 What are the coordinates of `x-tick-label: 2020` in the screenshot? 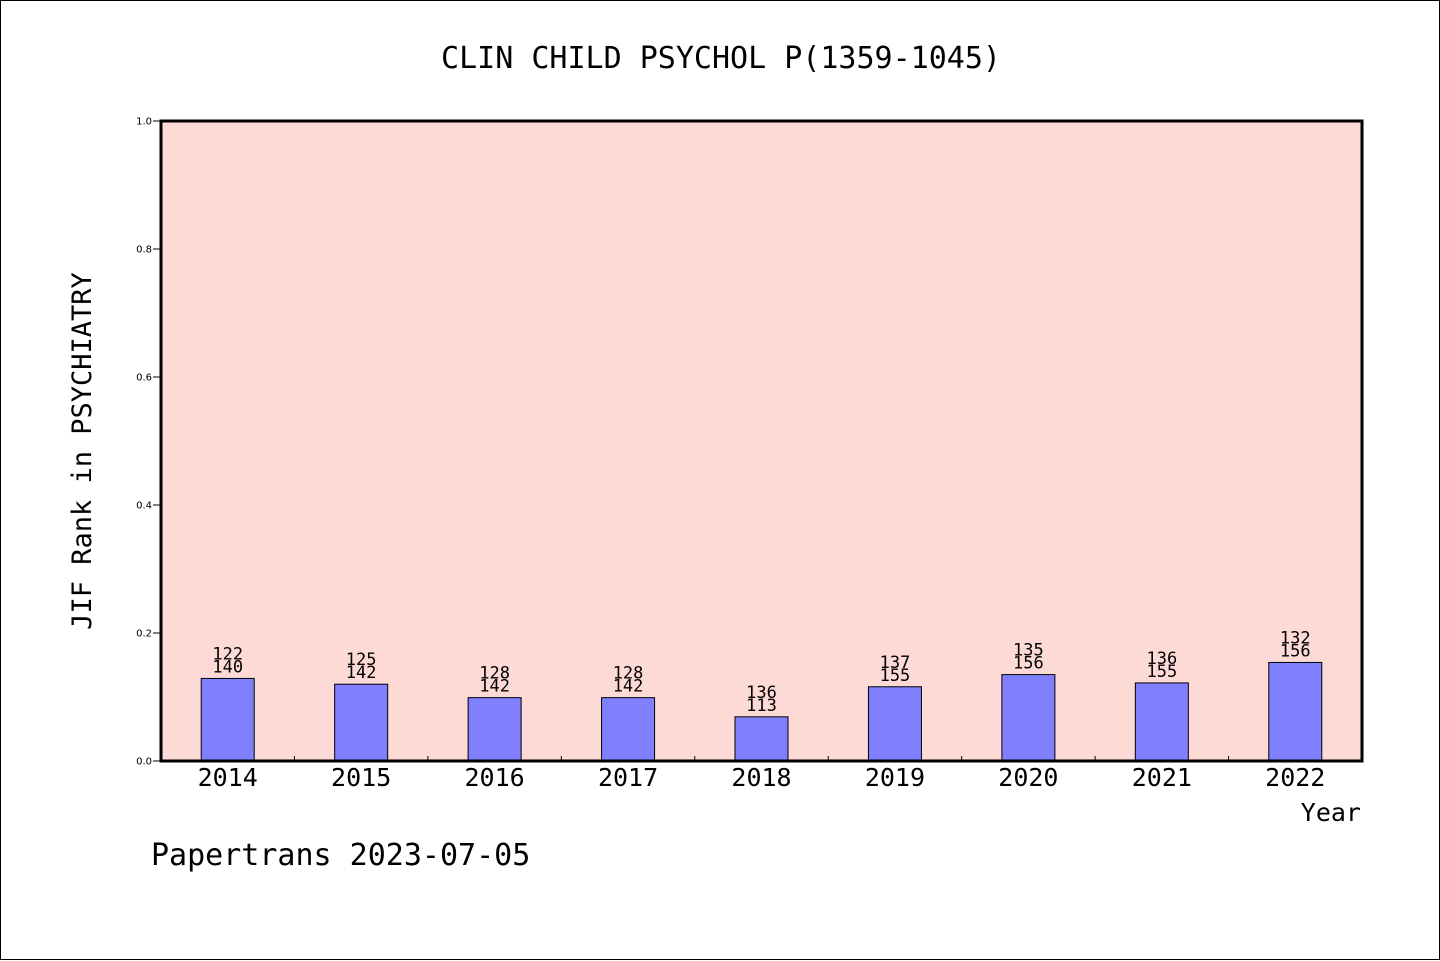 It's located at (1028, 777).